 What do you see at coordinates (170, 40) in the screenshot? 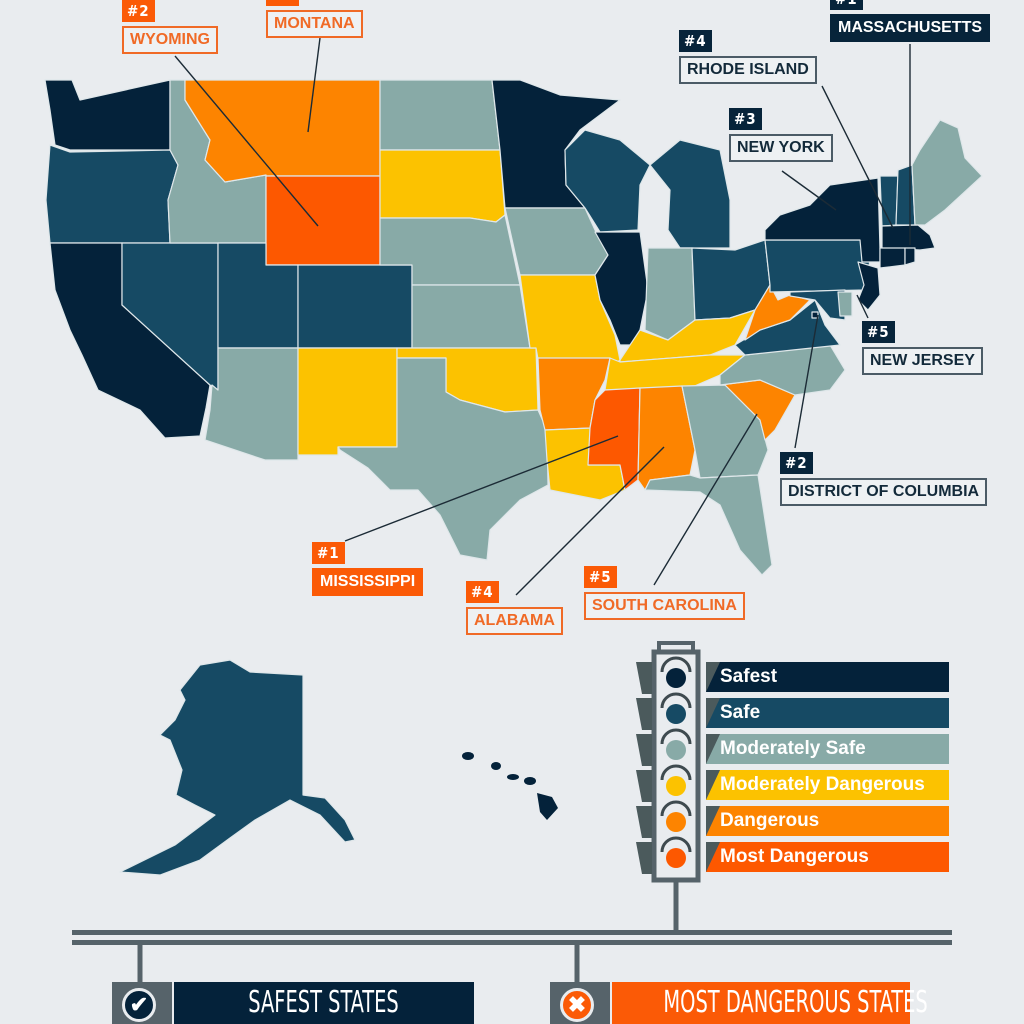
I see `state-label: WYOMING` at bounding box center [170, 40].